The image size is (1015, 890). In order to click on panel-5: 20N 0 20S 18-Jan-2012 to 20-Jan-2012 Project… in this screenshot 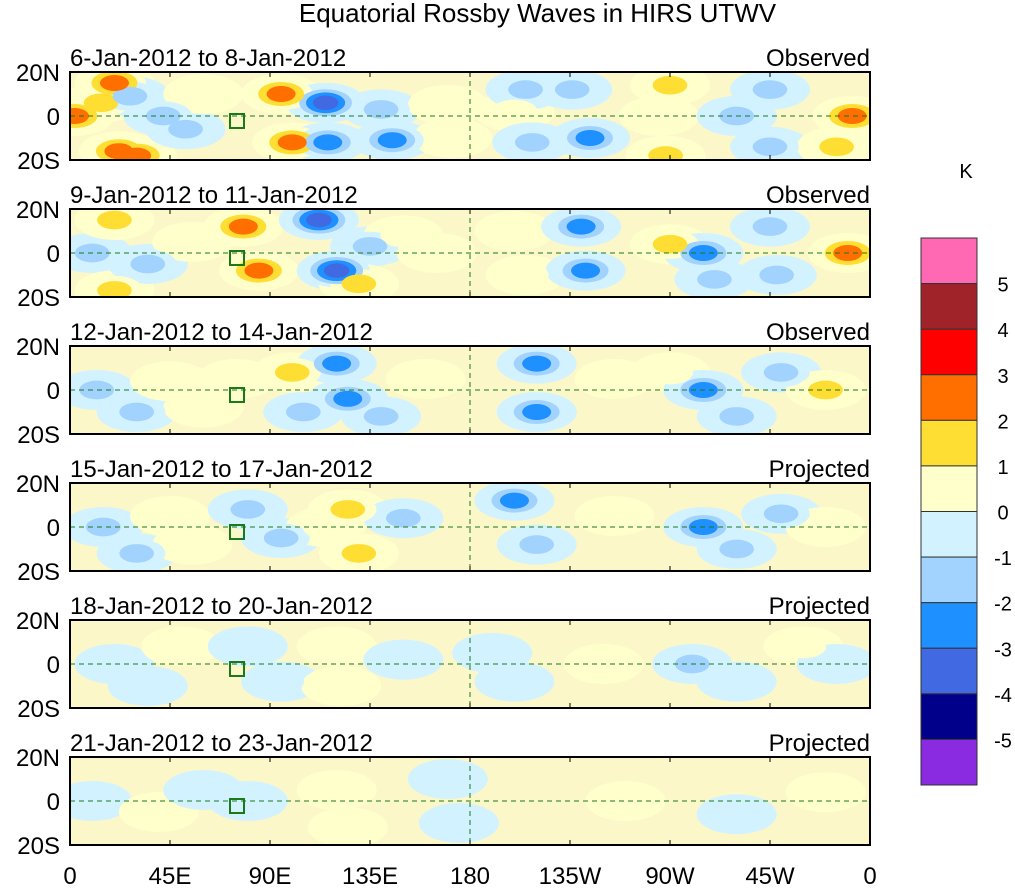, I will do `click(443, 658)`.